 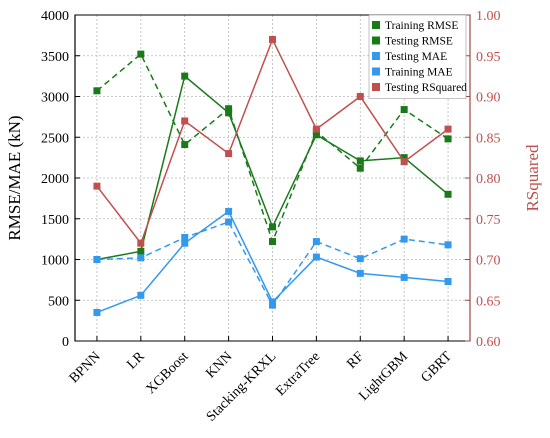 What do you see at coordinates (488, 138) in the screenshot?
I see `y2-tick-label: 0.85` at bounding box center [488, 138].